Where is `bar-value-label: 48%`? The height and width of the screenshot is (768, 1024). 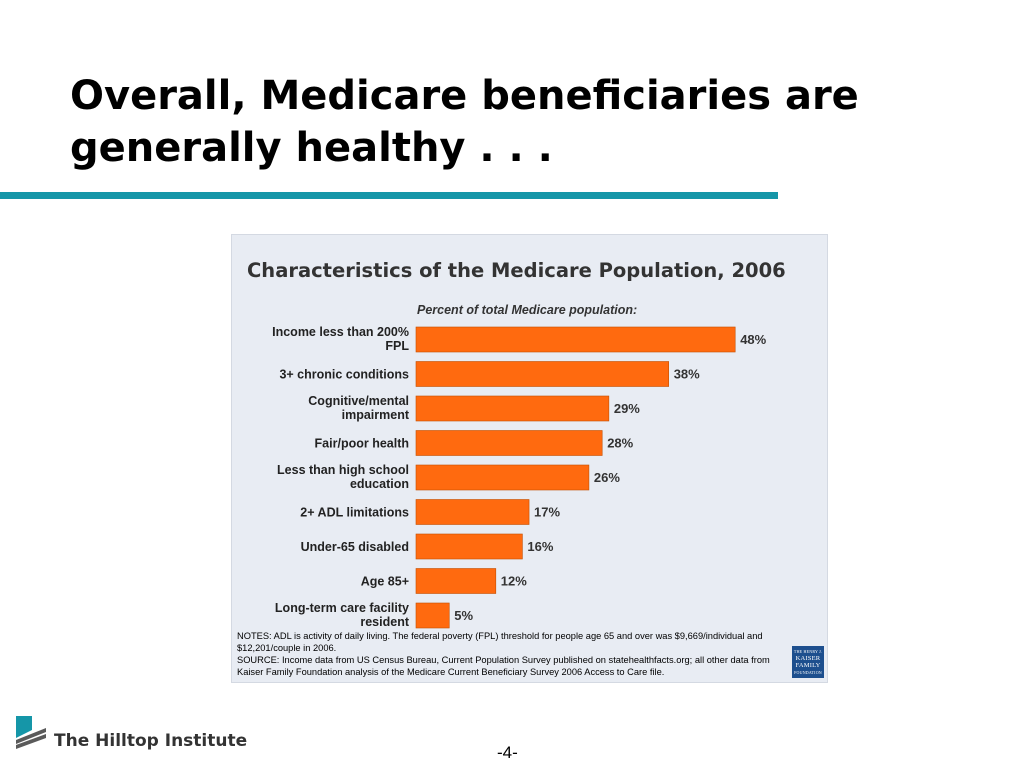
bar-value-label: 48% is located at coordinates (753, 339).